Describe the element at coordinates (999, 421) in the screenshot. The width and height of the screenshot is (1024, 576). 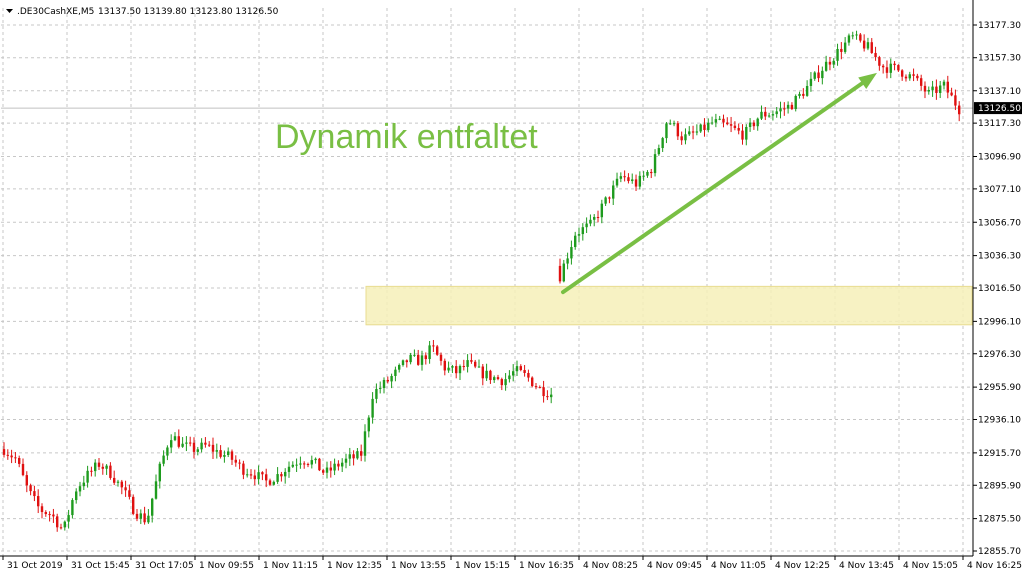
I see `y-tick-label: 12936.10` at that location.